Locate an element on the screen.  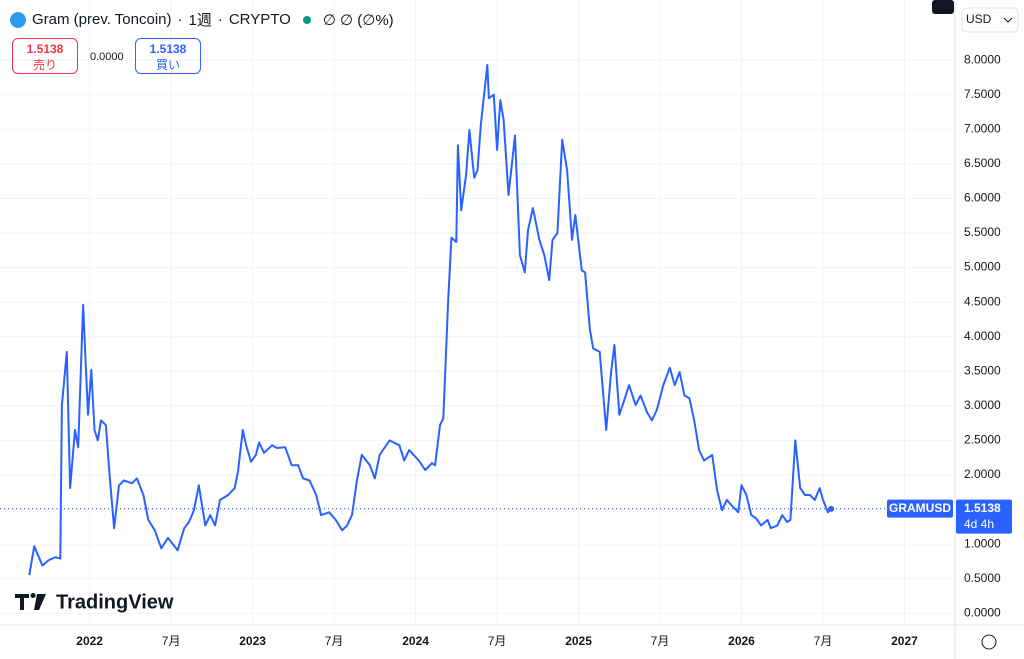
y-tick-label: 5.5000 is located at coordinates (982, 232).